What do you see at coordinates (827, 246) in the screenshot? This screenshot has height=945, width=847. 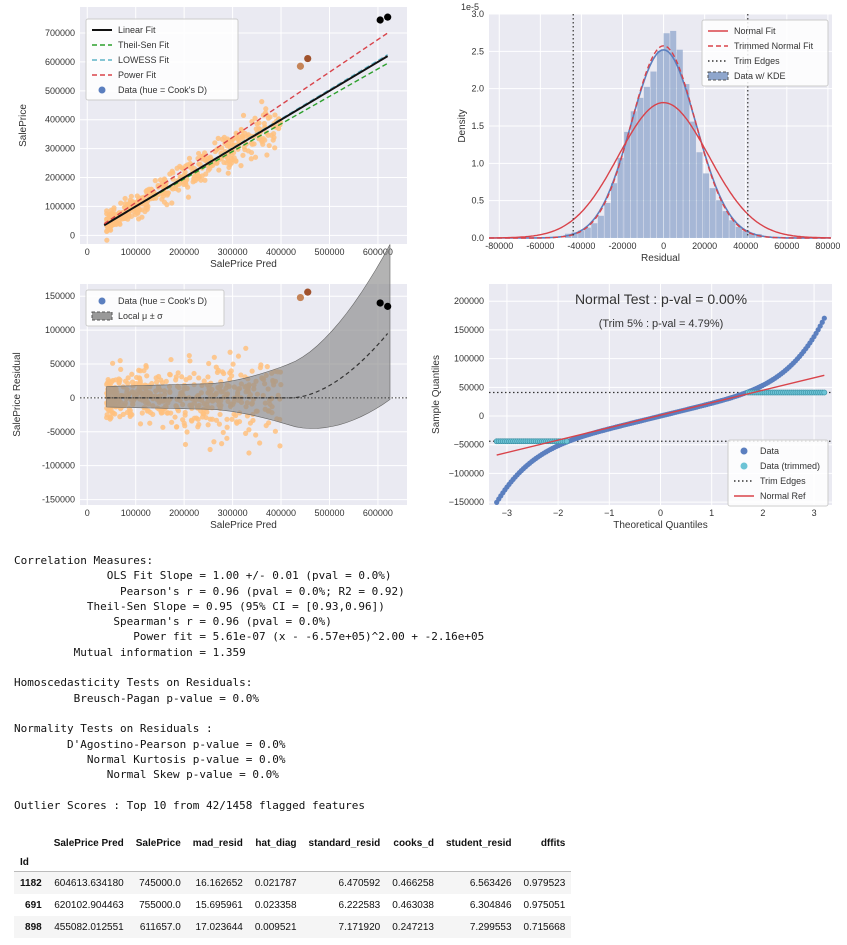 I see `x-tick-label: 80000` at bounding box center [827, 246].